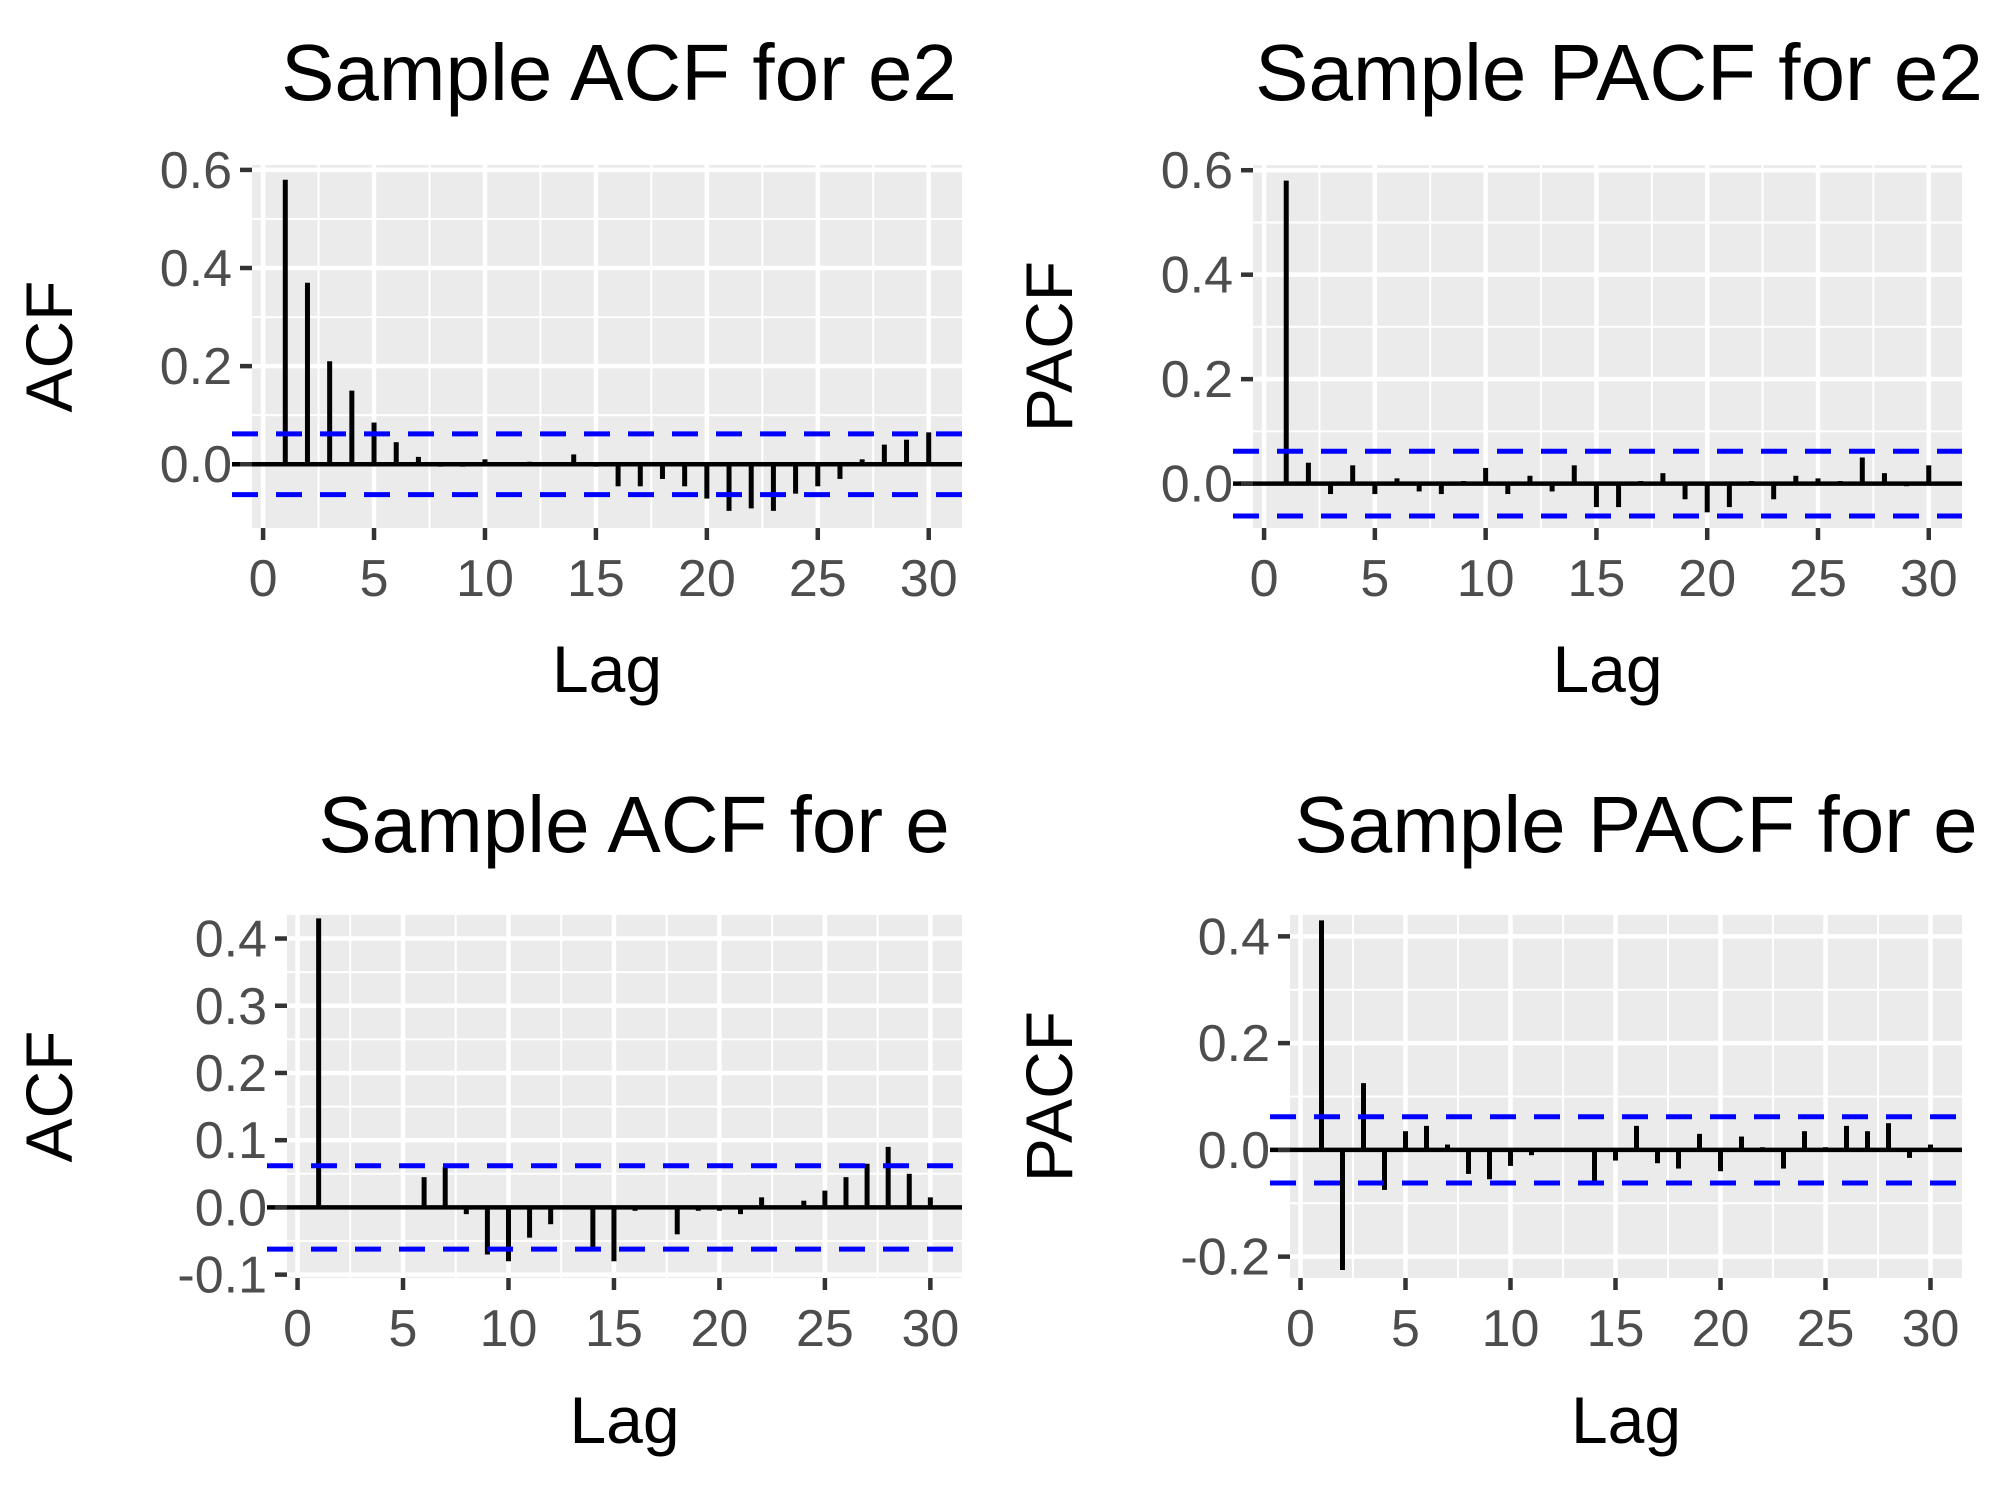 The width and height of the screenshot is (2000, 1500). What do you see at coordinates (222, 1276) in the screenshot?
I see `y-tick-label: -0.1` at bounding box center [222, 1276].